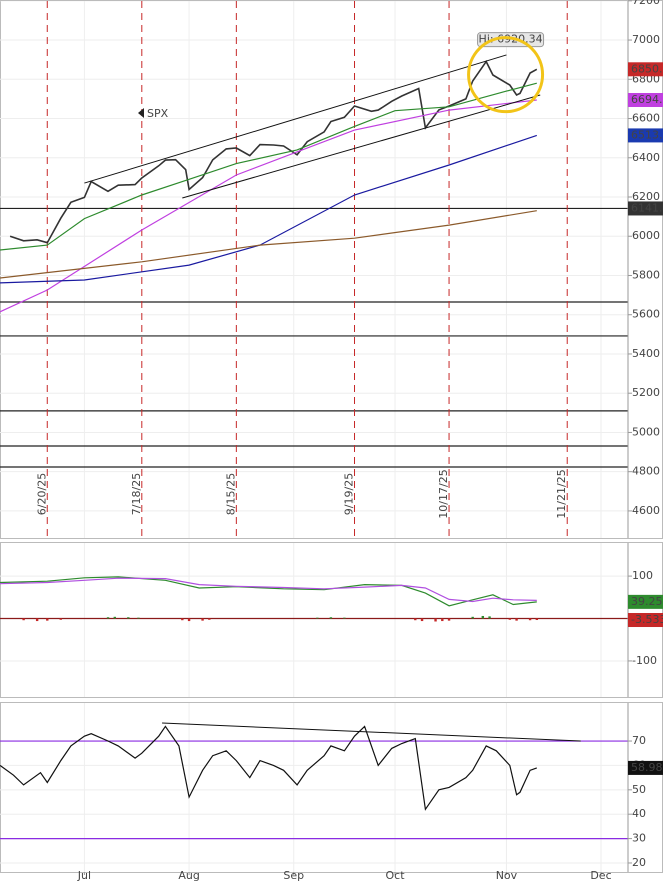 The width and height of the screenshot is (663, 884). What do you see at coordinates (639, 862) in the screenshot?
I see `y-tick-label: 20` at bounding box center [639, 862].